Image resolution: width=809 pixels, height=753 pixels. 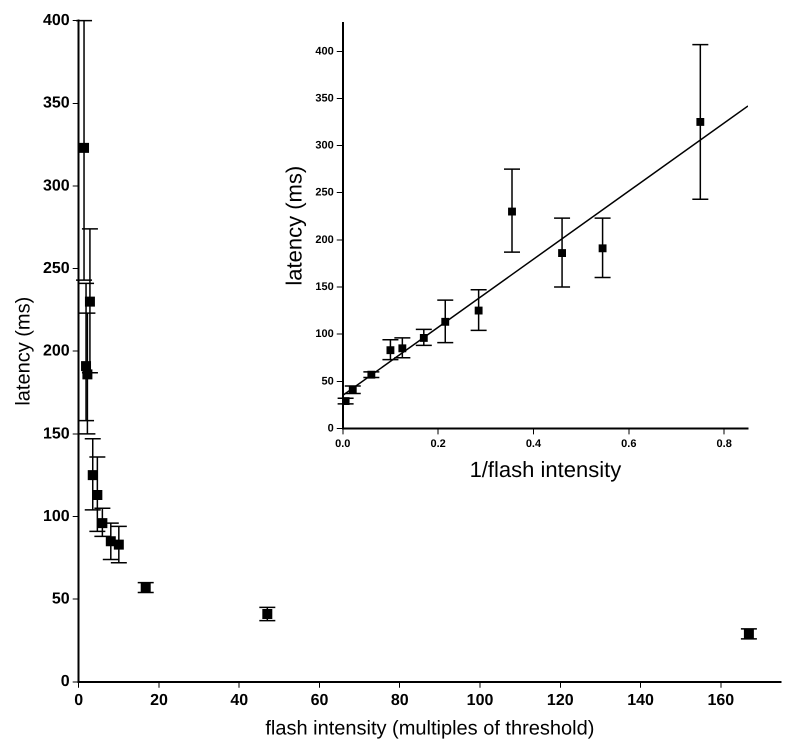 I want to click on x-tick-label: 0.0, so click(x=342, y=444).